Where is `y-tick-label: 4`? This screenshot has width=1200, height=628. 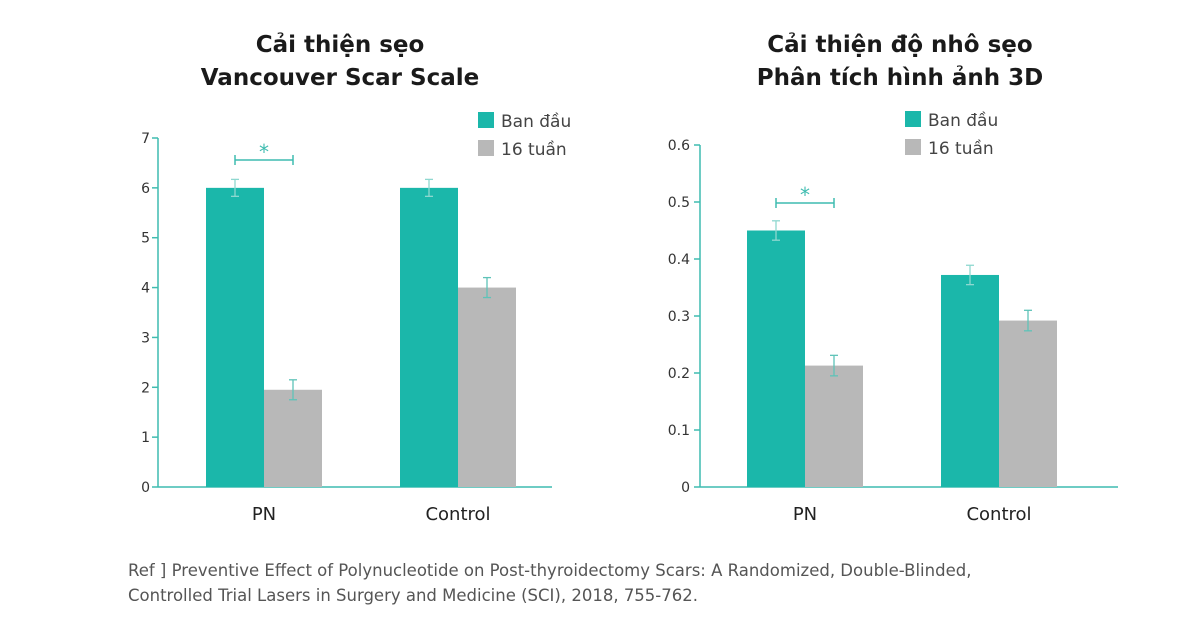
y-tick-label: 4 is located at coordinates (145, 289).